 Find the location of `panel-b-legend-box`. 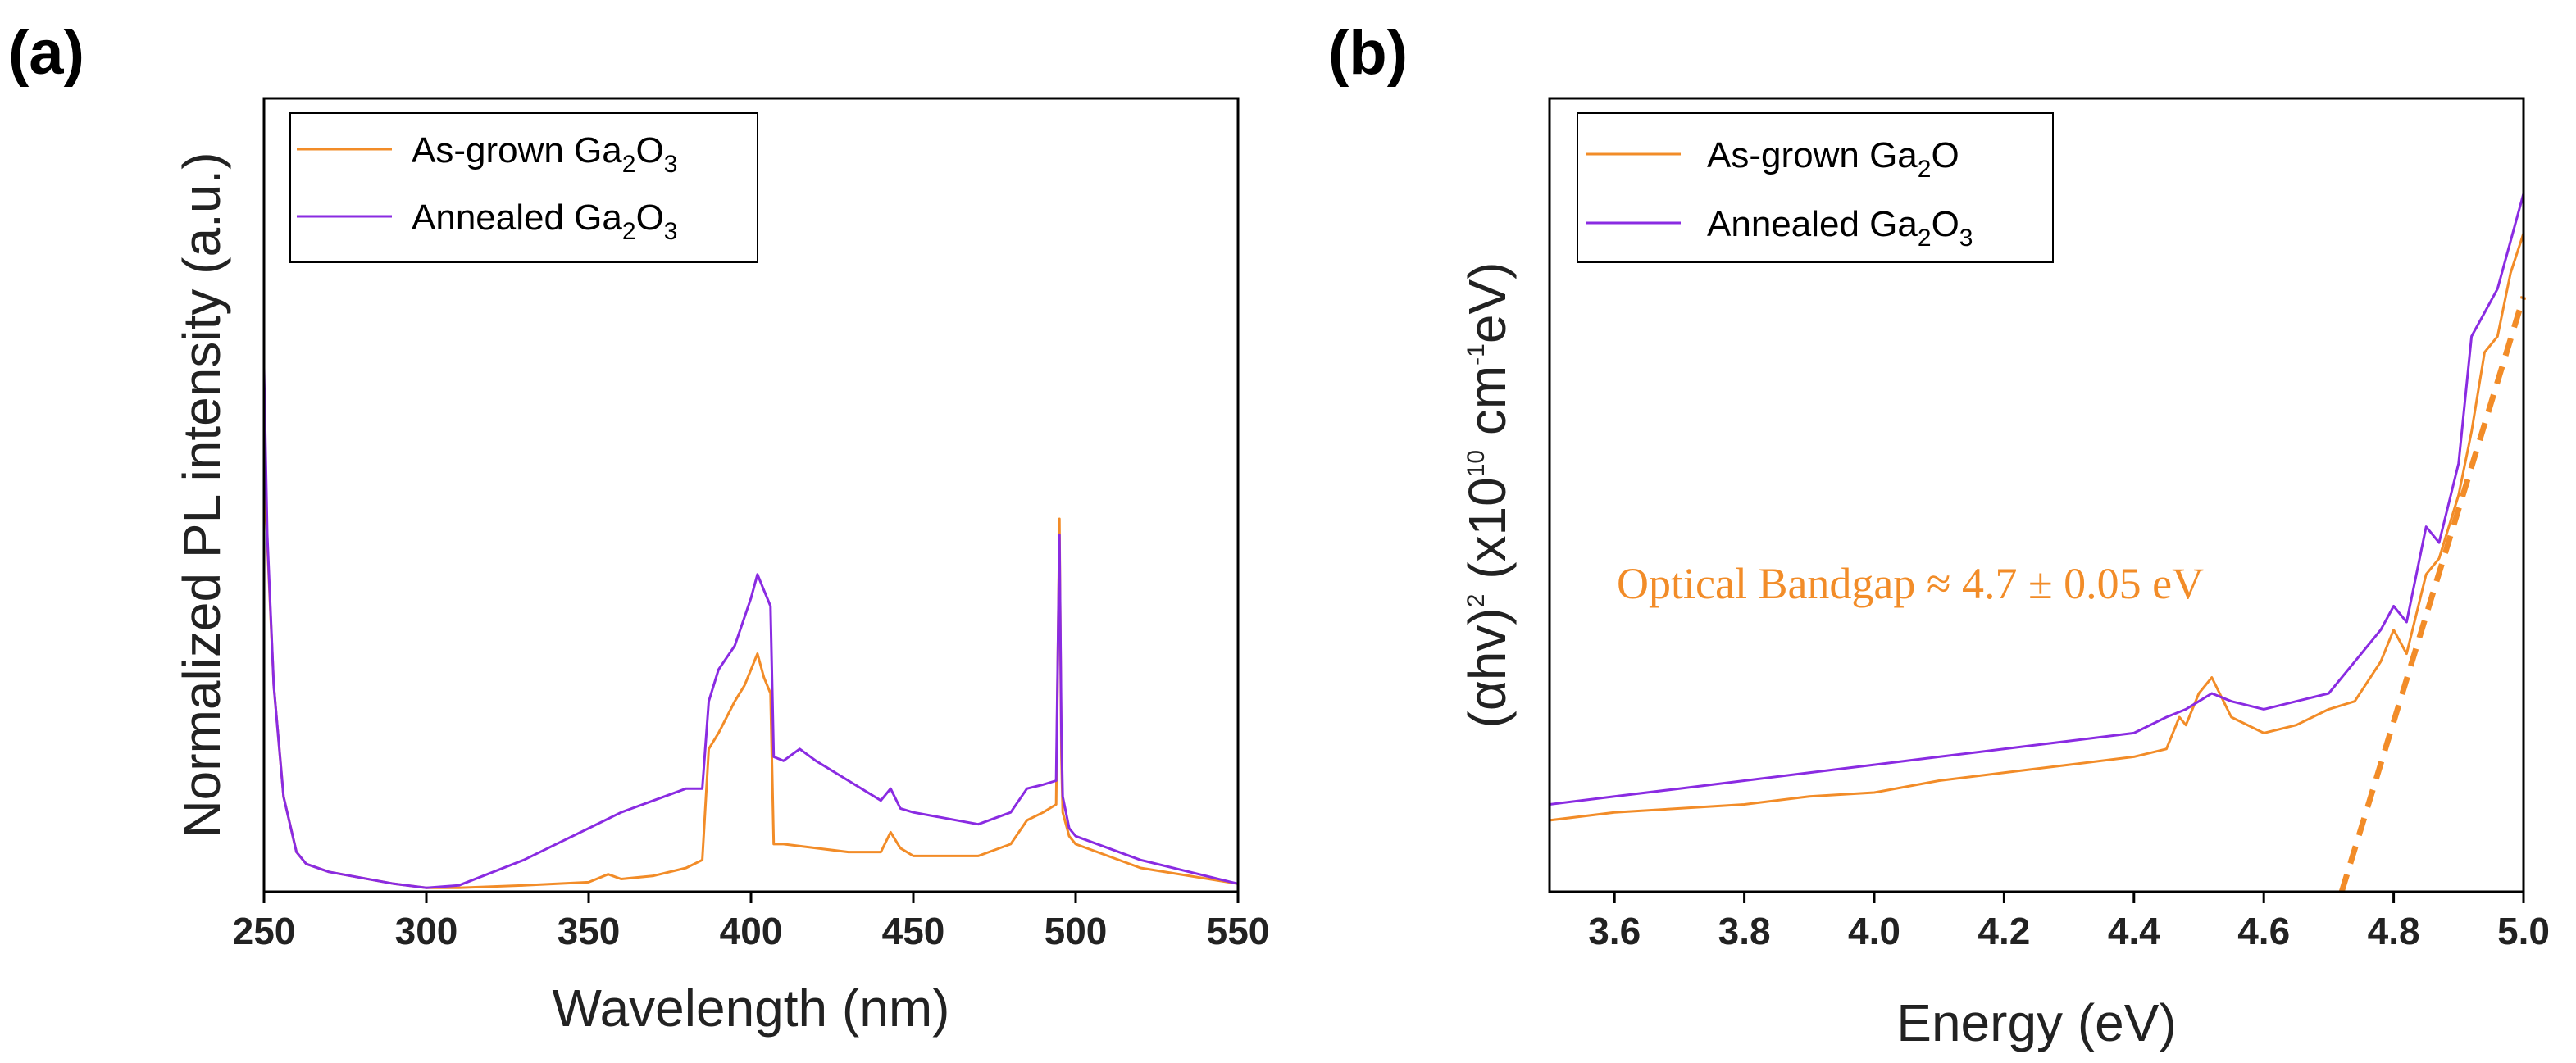

panel-b-legend-box is located at coordinates (1815, 187).